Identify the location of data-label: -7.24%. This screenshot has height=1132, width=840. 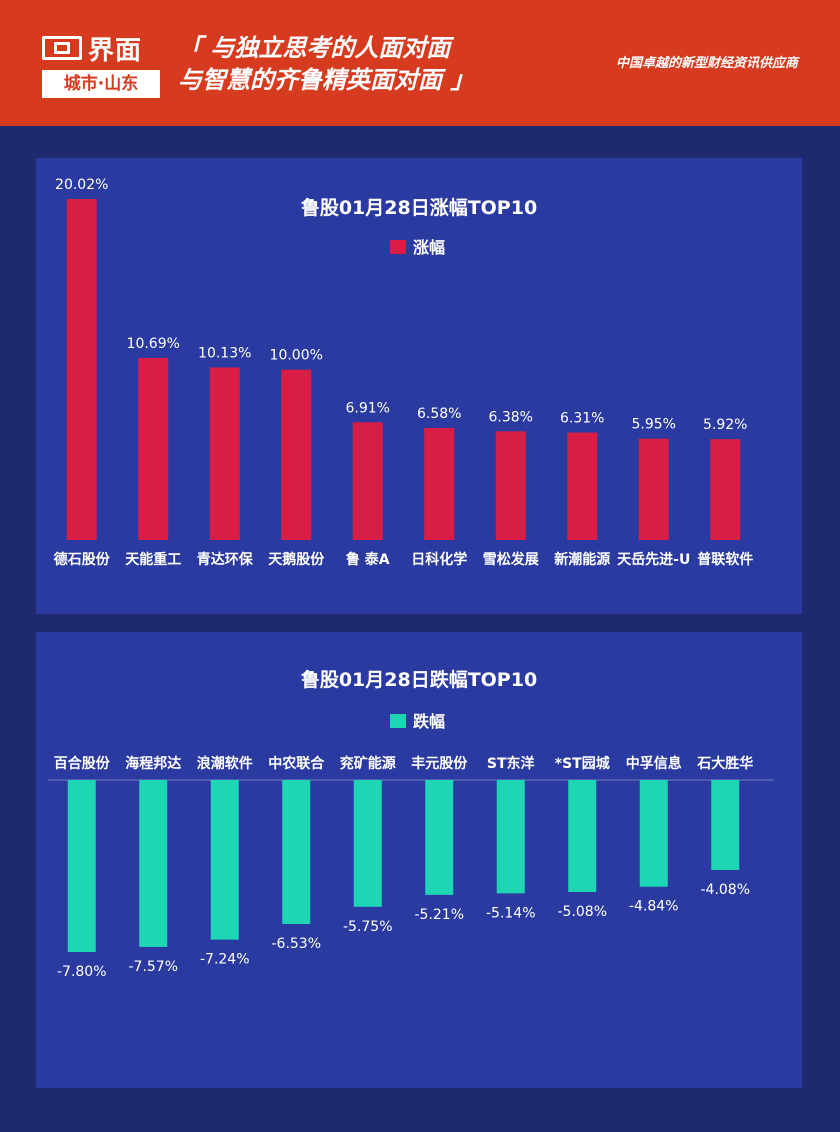
(225, 960).